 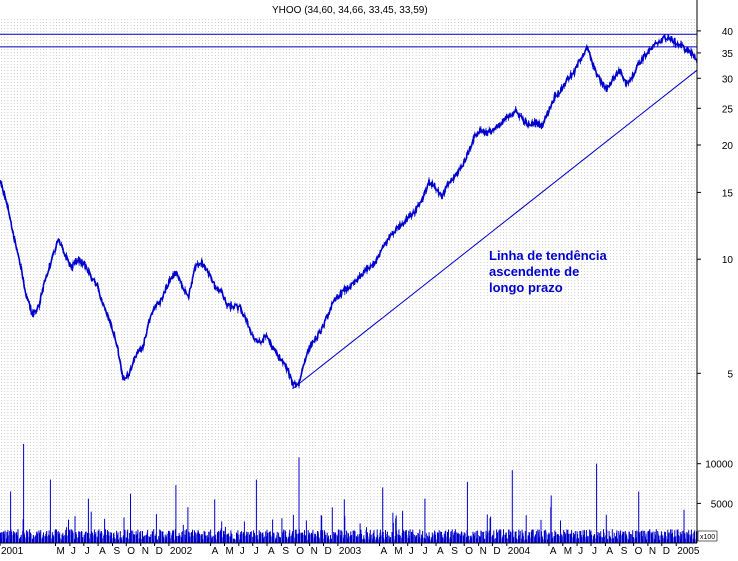 What do you see at coordinates (728, 260) in the screenshot?
I see `price-tick-label: 10` at bounding box center [728, 260].